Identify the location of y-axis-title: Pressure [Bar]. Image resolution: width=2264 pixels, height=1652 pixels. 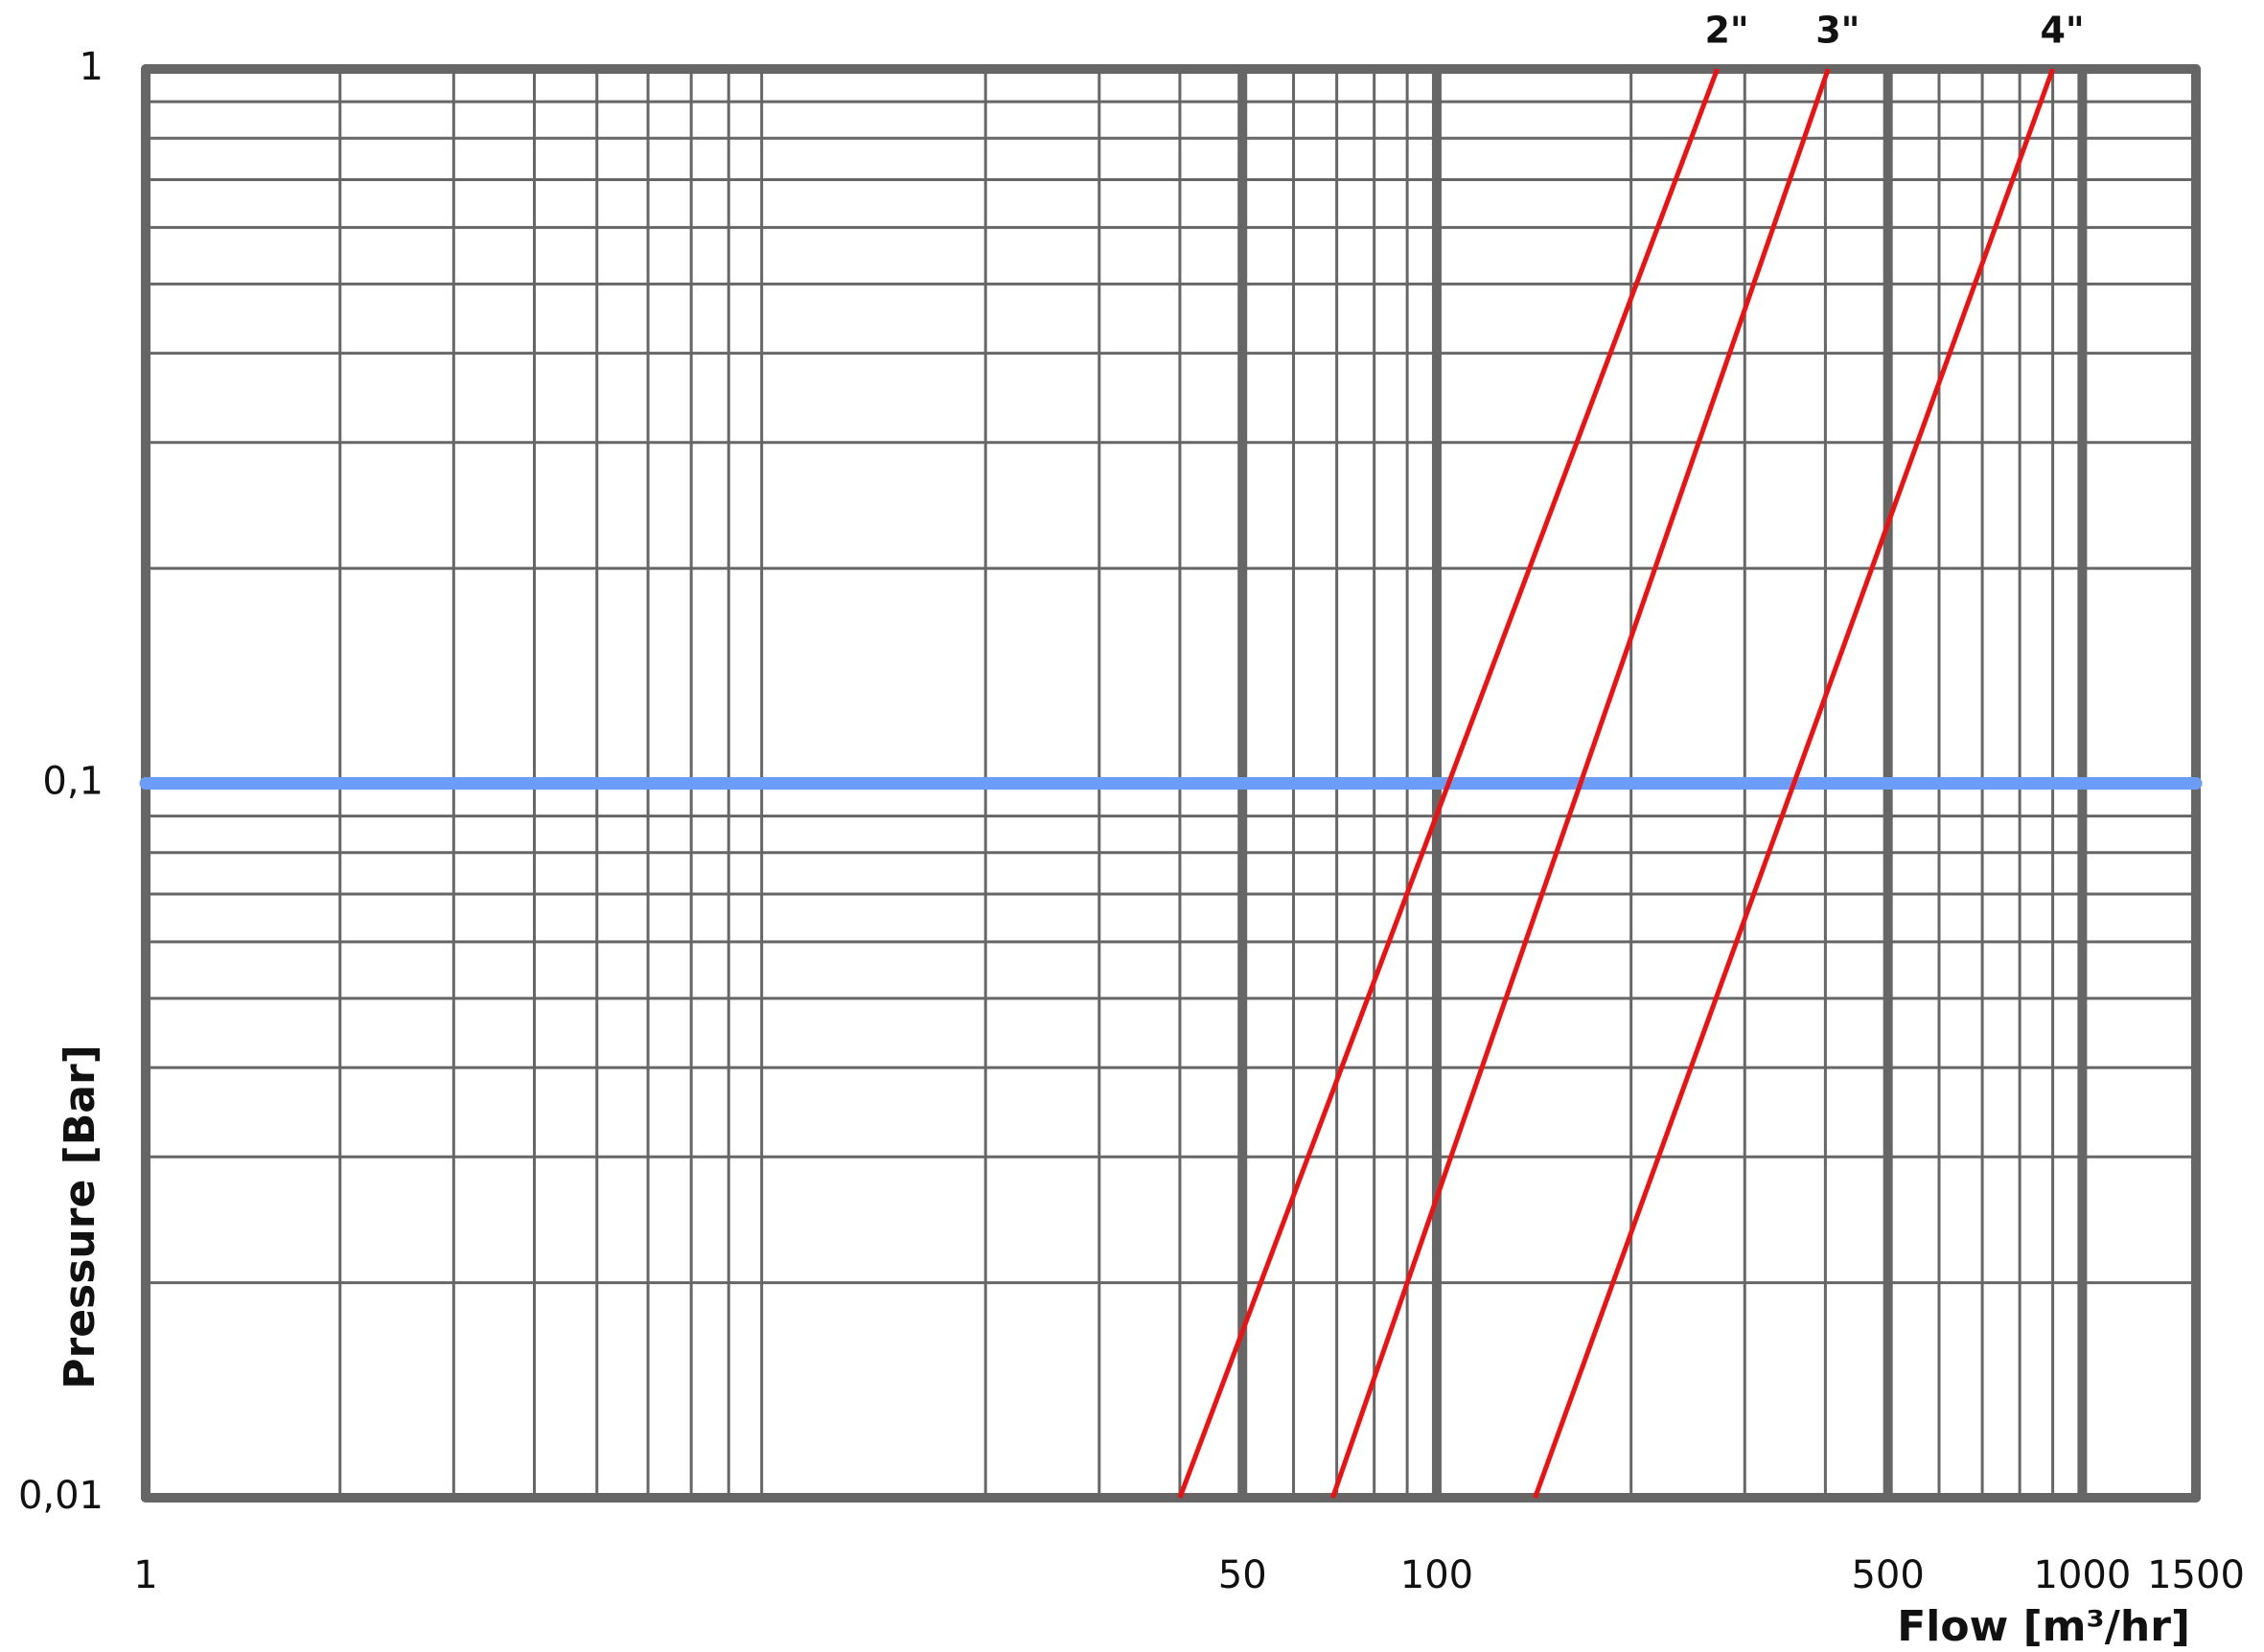
(80, 1216).